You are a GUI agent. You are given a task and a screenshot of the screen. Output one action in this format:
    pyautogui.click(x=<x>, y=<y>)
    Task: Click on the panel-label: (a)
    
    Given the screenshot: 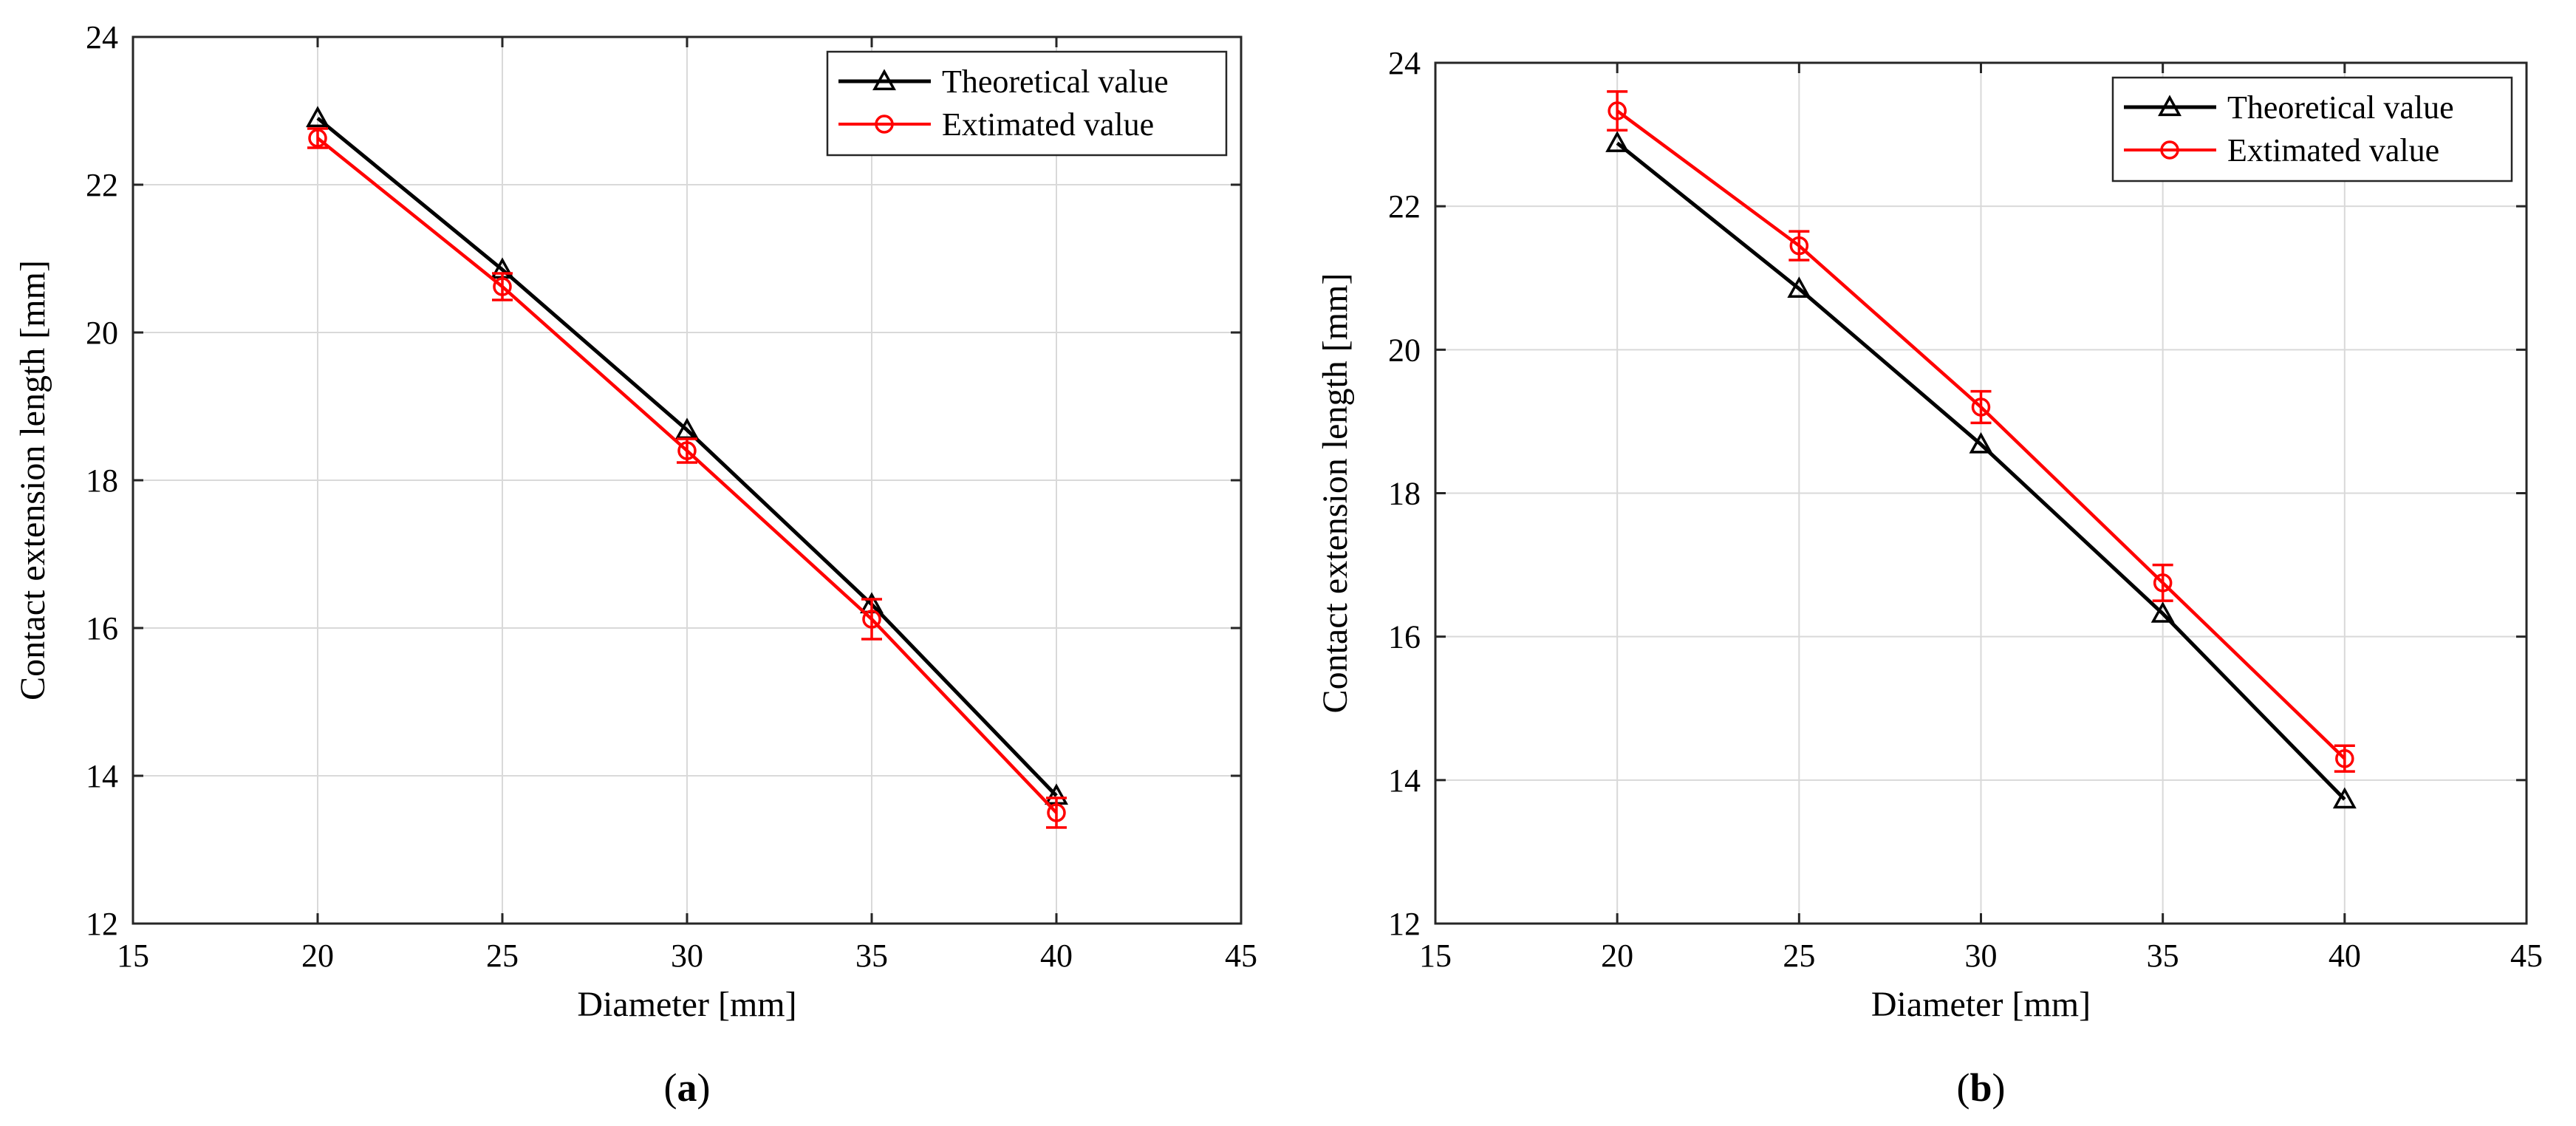 What is the action you would take?
    pyautogui.click(x=687, y=1087)
    